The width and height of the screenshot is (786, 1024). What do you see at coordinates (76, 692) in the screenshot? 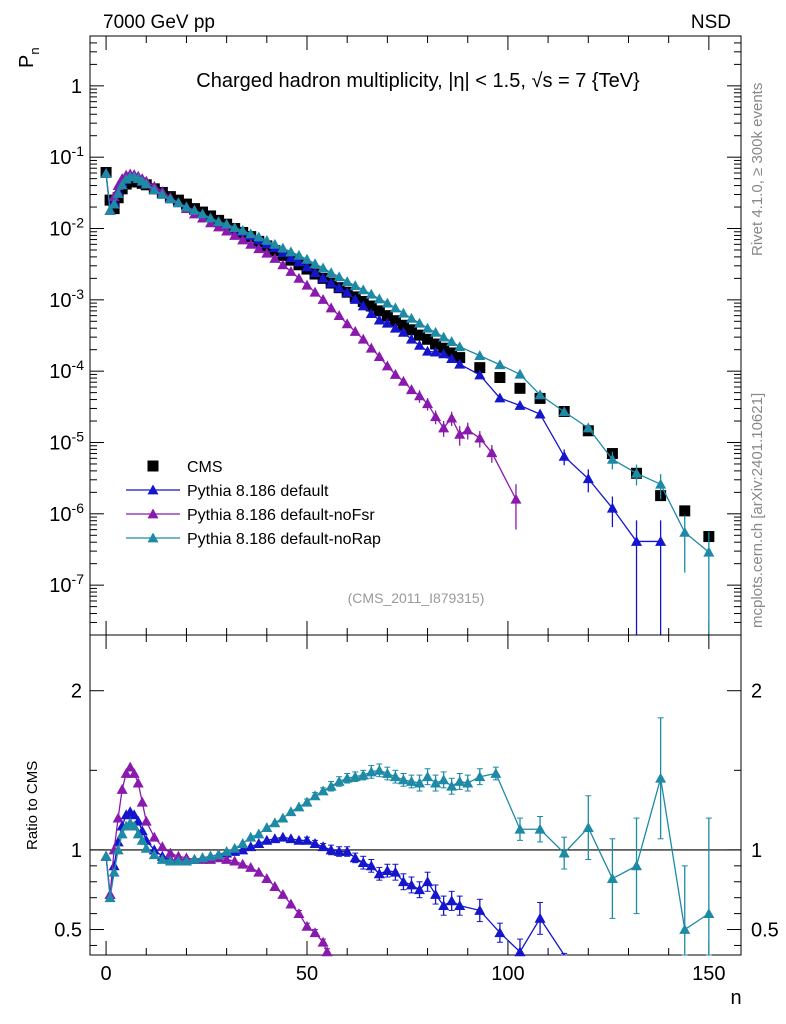
I see `ratio-y-tick-label: 2` at bounding box center [76, 692].